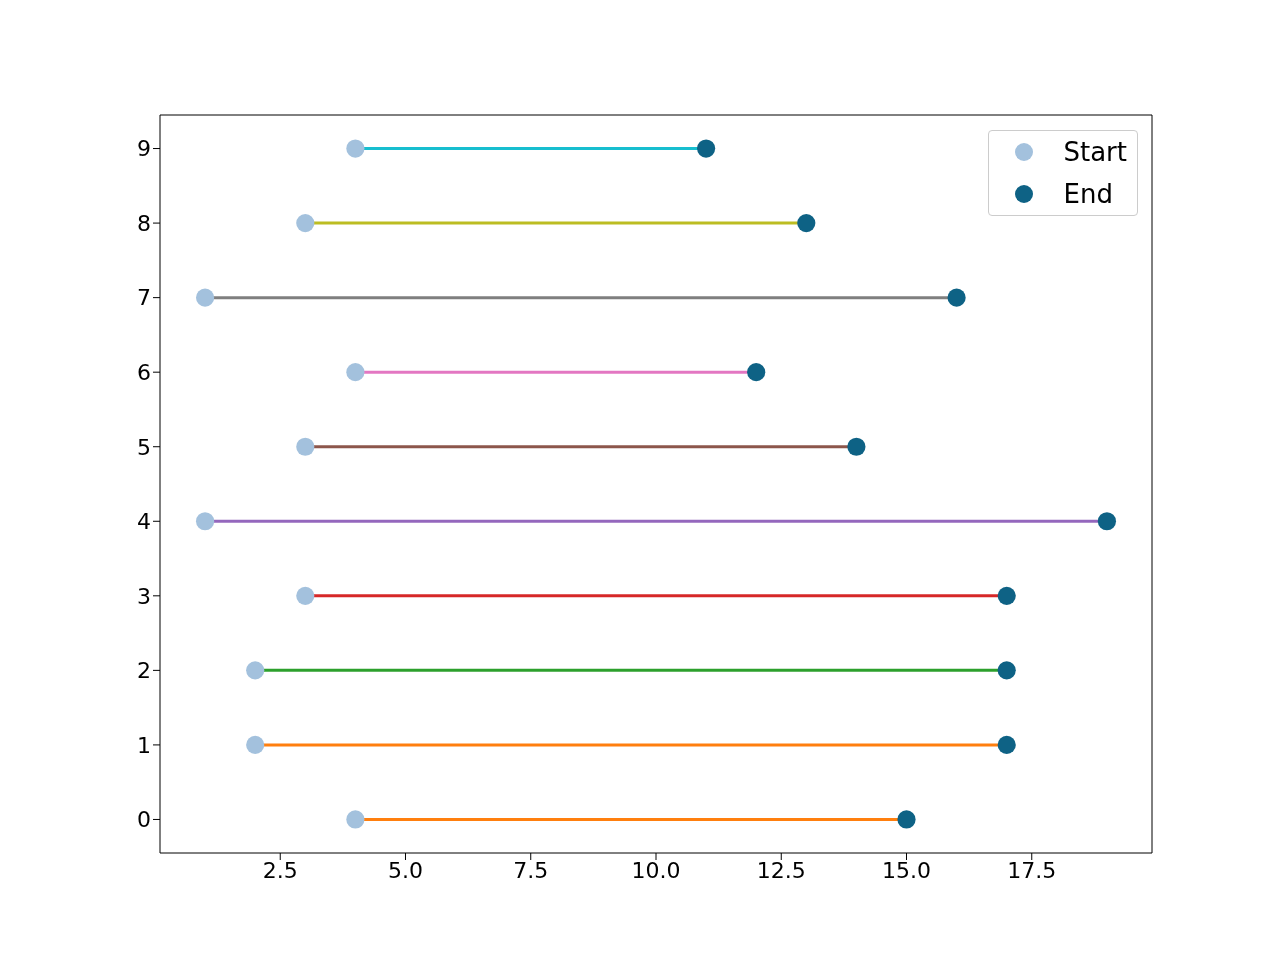  I want to click on legend-label: Start, so click(1095, 152).